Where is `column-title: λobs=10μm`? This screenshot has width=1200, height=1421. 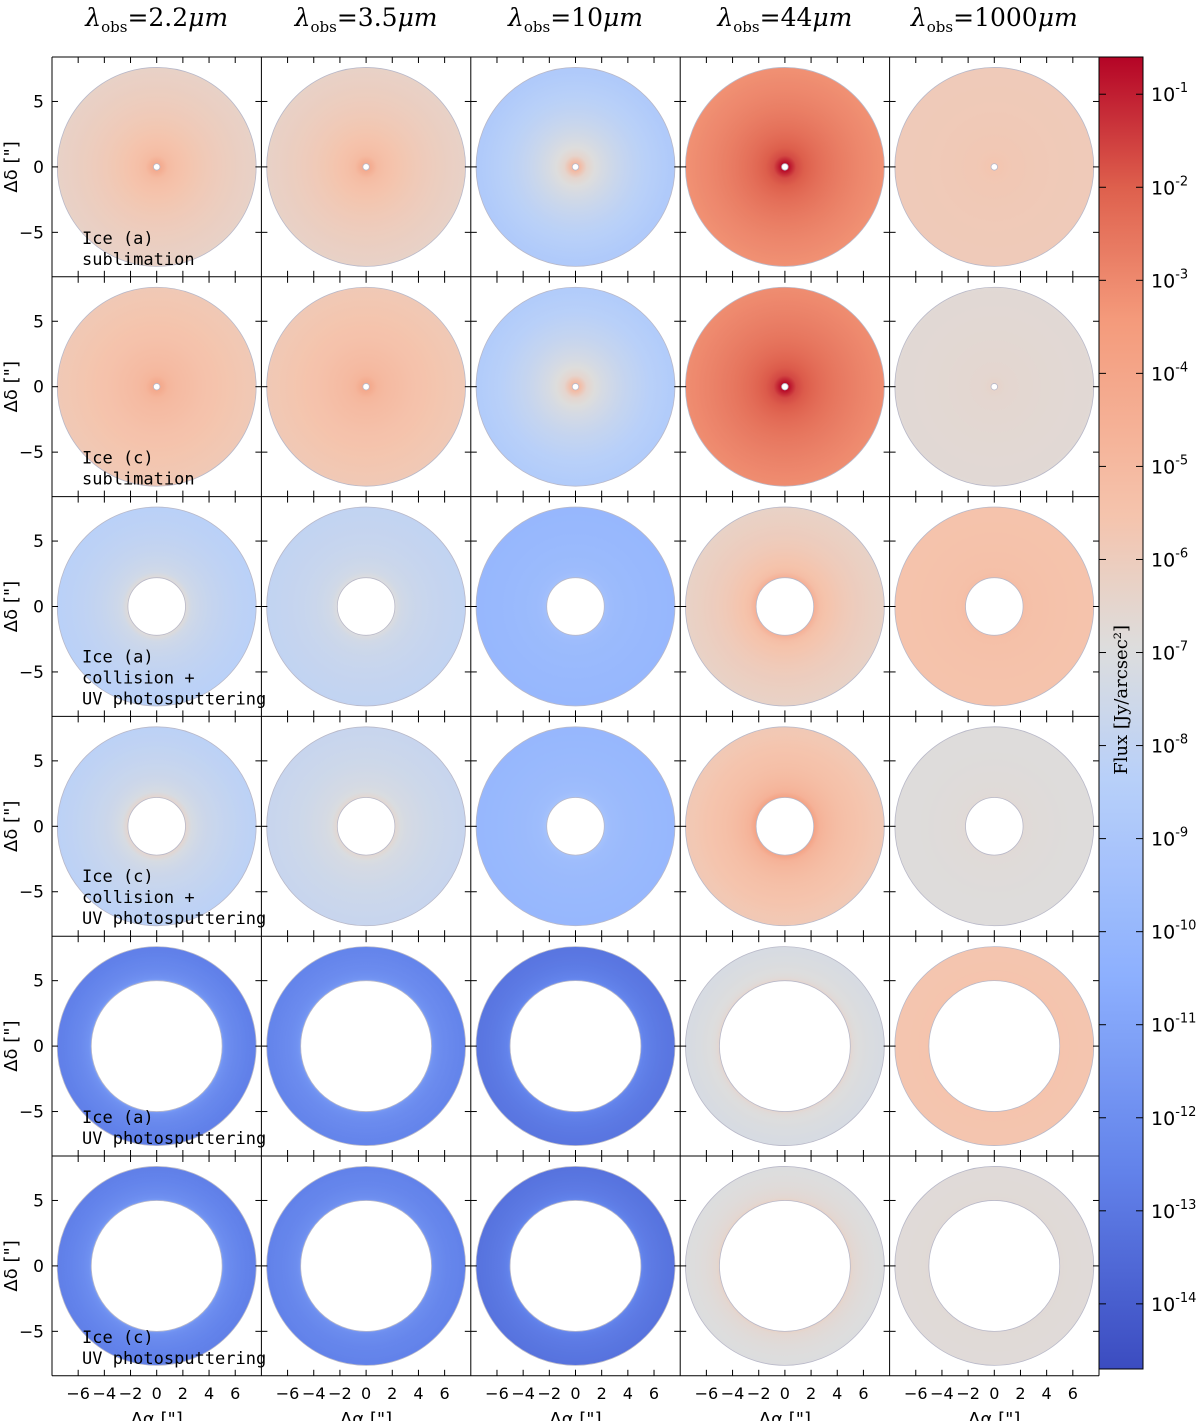
column-title: λobs=10μm is located at coordinates (575, 19).